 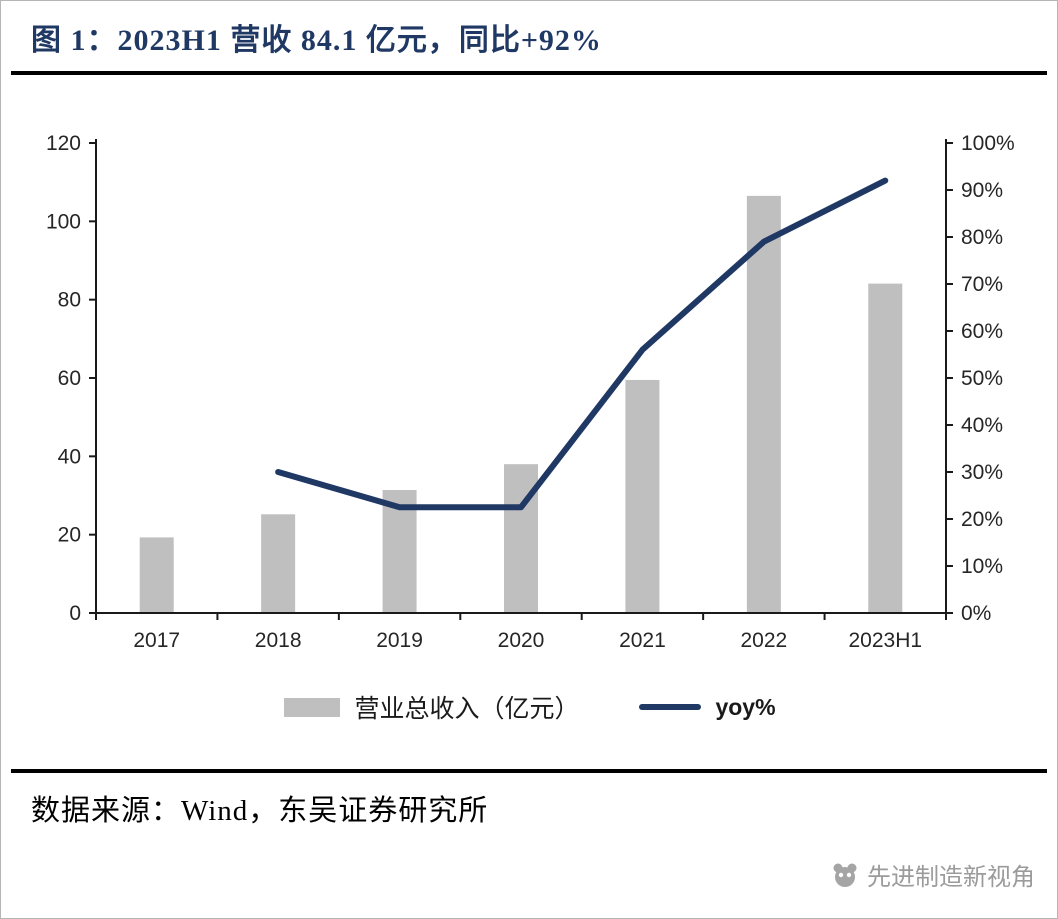 What do you see at coordinates (529, 771) in the screenshot?
I see `source-divider-rule` at bounding box center [529, 771].